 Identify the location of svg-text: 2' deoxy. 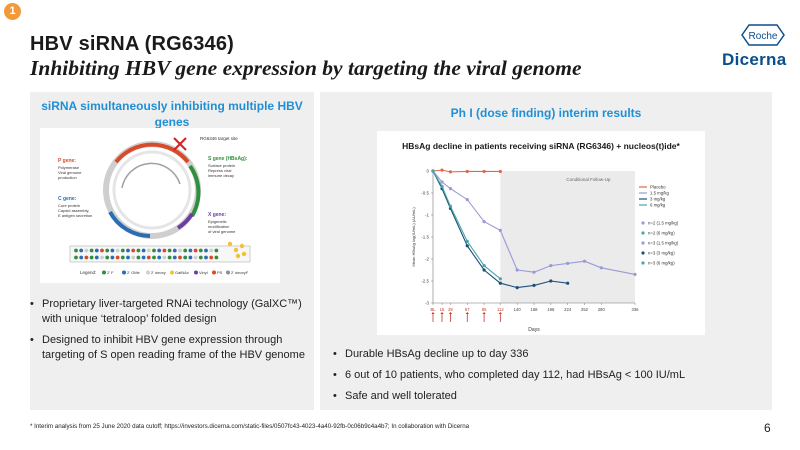
(158, 272).